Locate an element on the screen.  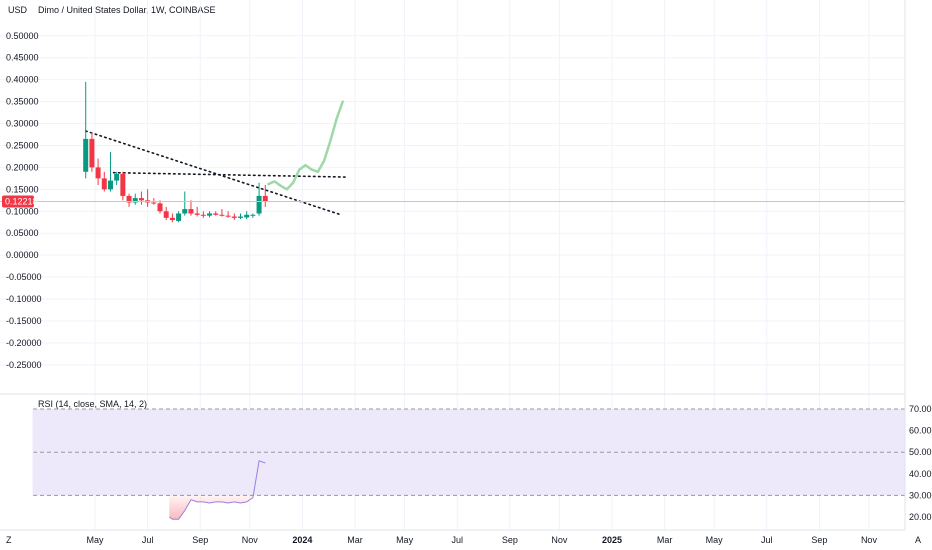
price-tick-label: 0.00000 is located at coordinates (22, 255).